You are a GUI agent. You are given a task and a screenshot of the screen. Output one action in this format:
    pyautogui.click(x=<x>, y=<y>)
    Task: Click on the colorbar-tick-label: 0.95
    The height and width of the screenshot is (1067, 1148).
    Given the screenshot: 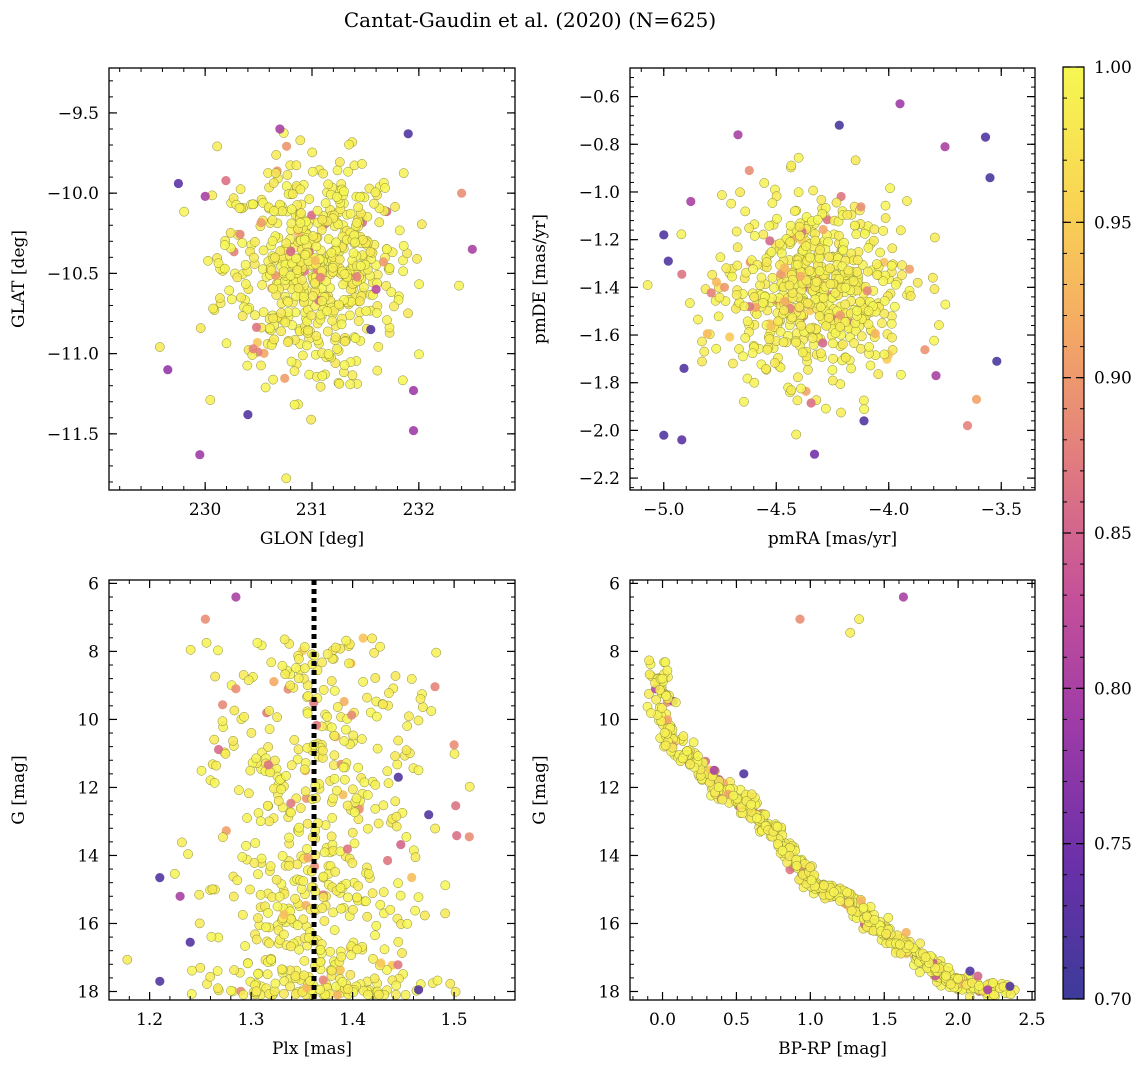 What is the action you would take?
    pyautogui.click(x=1113, y=223)
    